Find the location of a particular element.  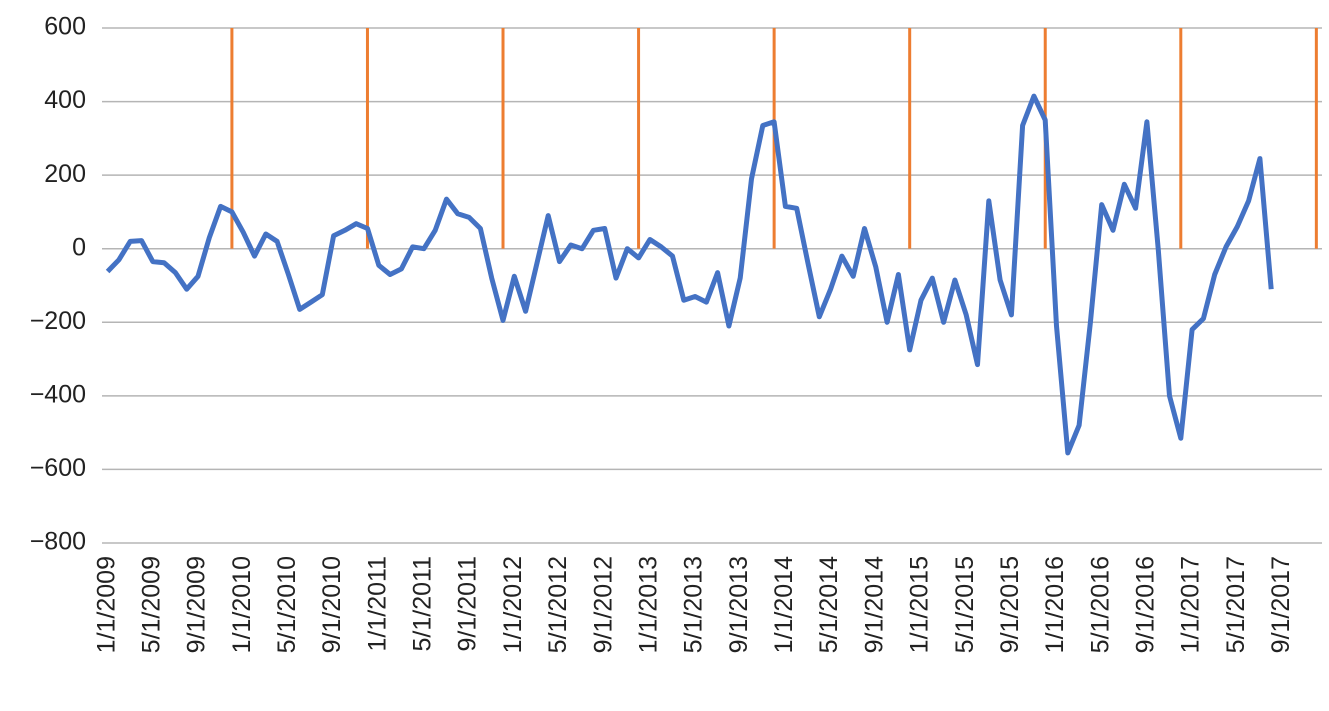

x-tick-label: 5/1/2013 is located at coordinates (694, 604).